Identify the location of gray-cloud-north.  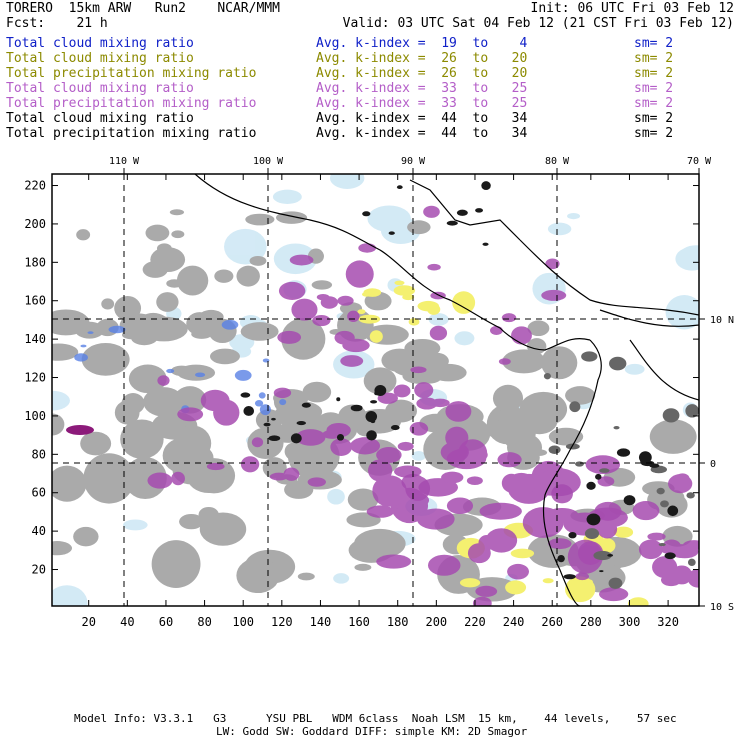
(253, 282).